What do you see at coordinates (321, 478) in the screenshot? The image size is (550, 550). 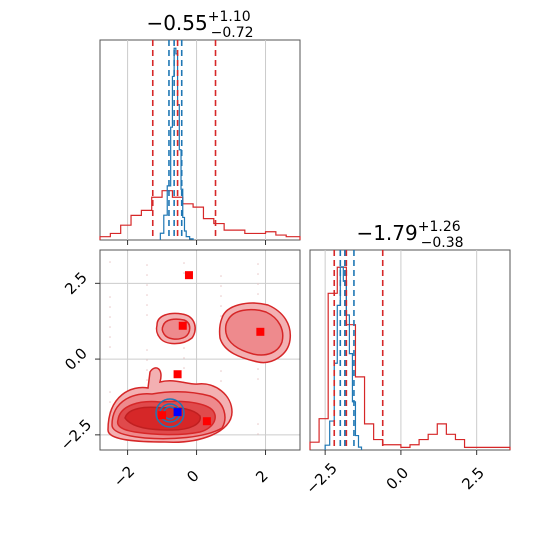 I see `x-tick-label: −2.5` at bounding box center [321, 478].